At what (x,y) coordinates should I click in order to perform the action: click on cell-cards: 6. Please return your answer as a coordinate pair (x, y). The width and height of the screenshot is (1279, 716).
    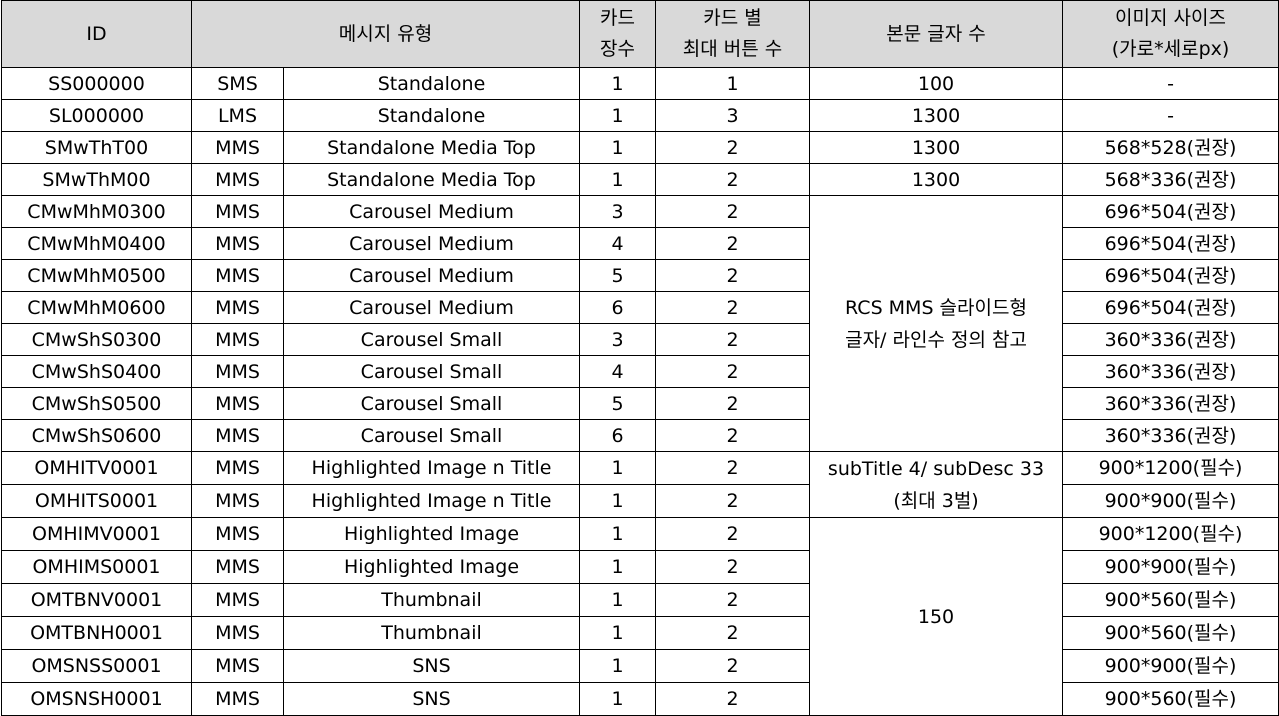
    Looking at the image, I should click on (618, 435).